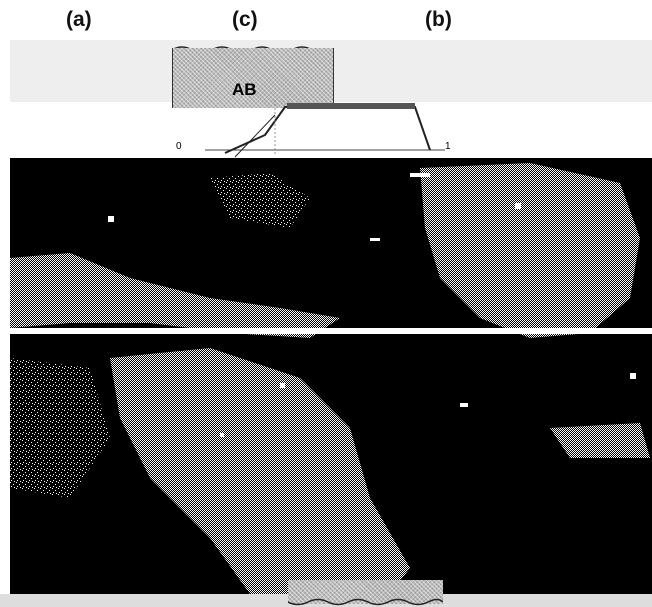 The width and height of the screenshot is (652, 607). I want to click on texture-region-left-band, so click(175, 295).